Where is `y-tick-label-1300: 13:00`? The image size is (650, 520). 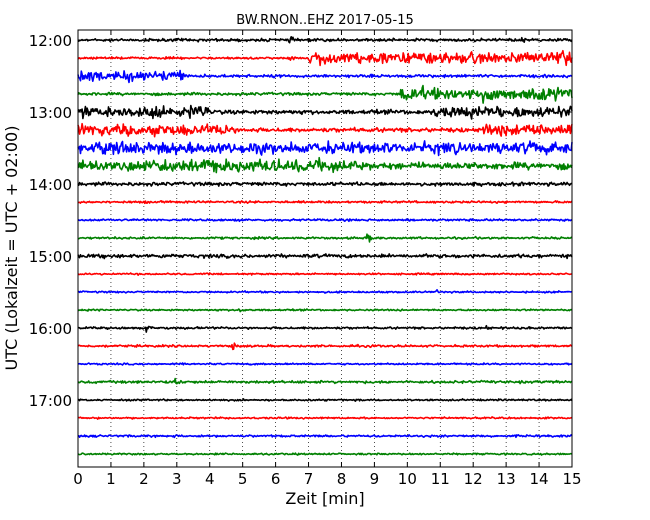
y-tick-label-1300: 13:00 is located at coordinates (50, 113).